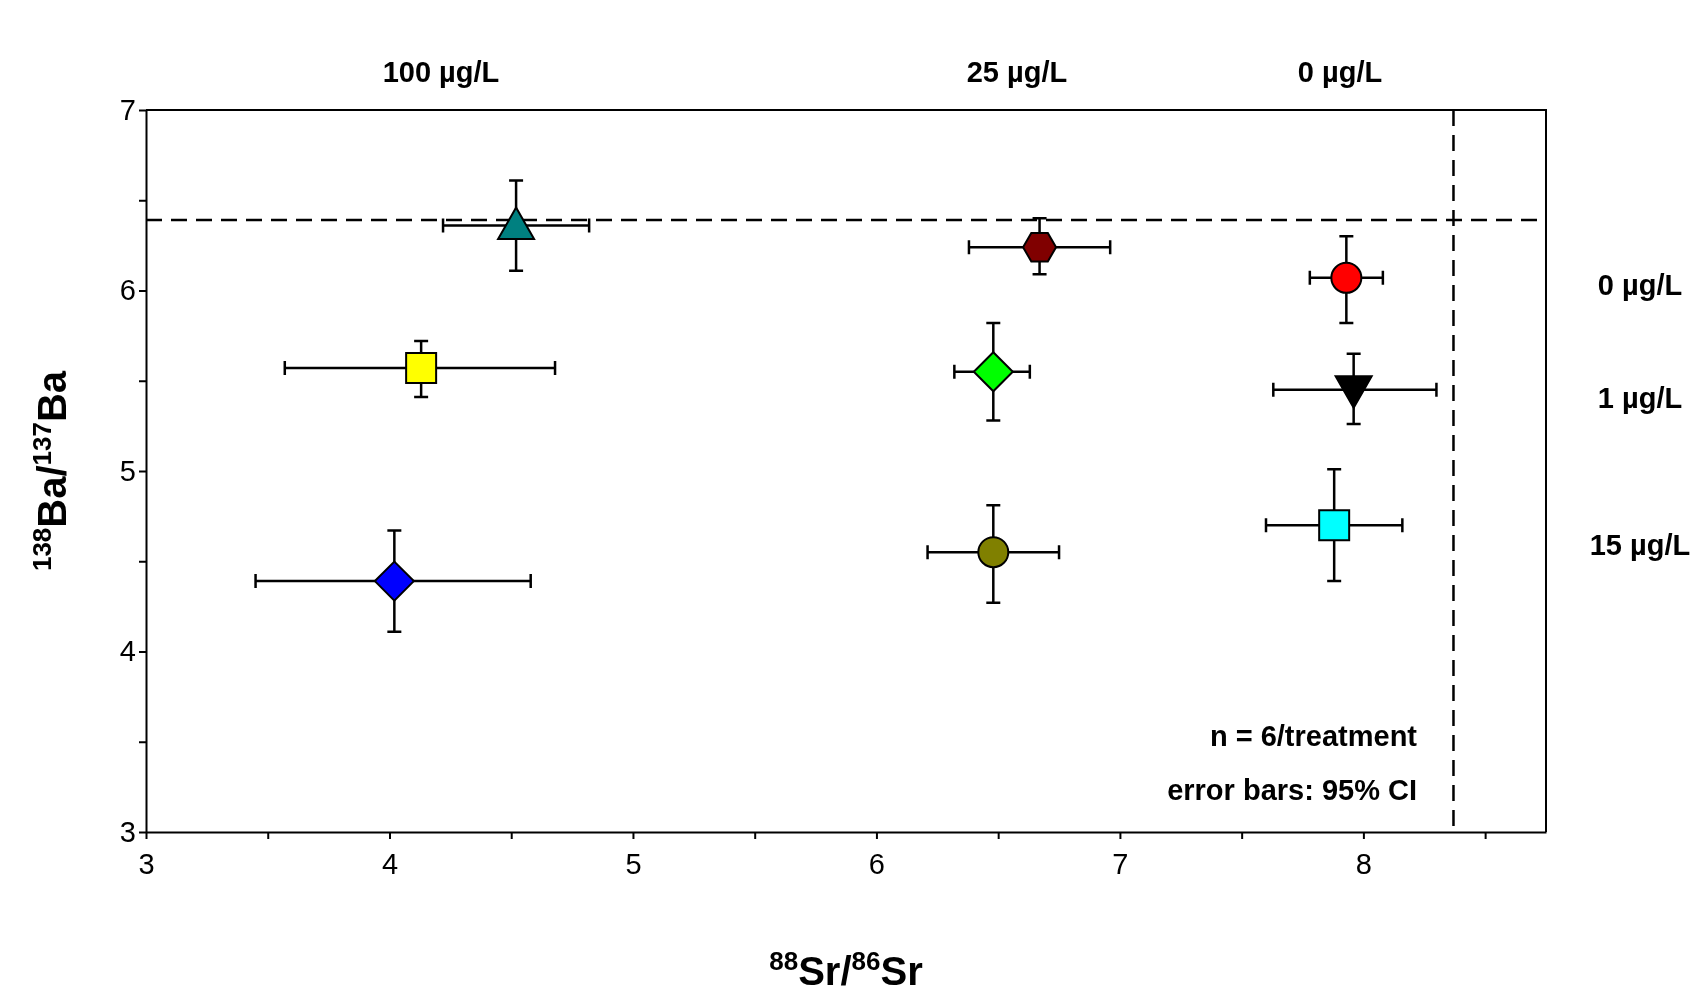 The height and width of the screenshot is (990, 1705). I want to click on y-tick-label: 6, so click(127, 290).